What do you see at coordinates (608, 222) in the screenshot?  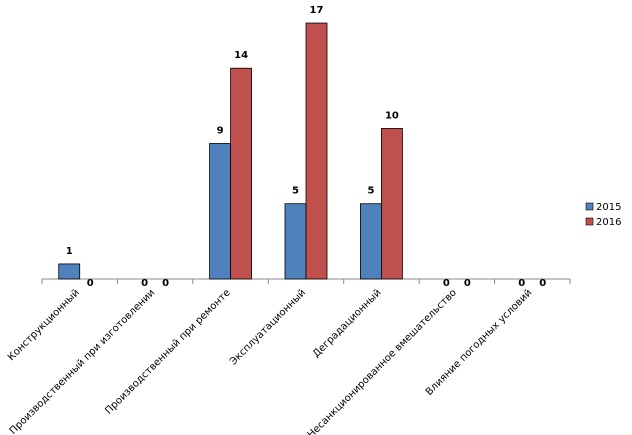 I see `legend-label: 2016` at bounding box center [608, 222].